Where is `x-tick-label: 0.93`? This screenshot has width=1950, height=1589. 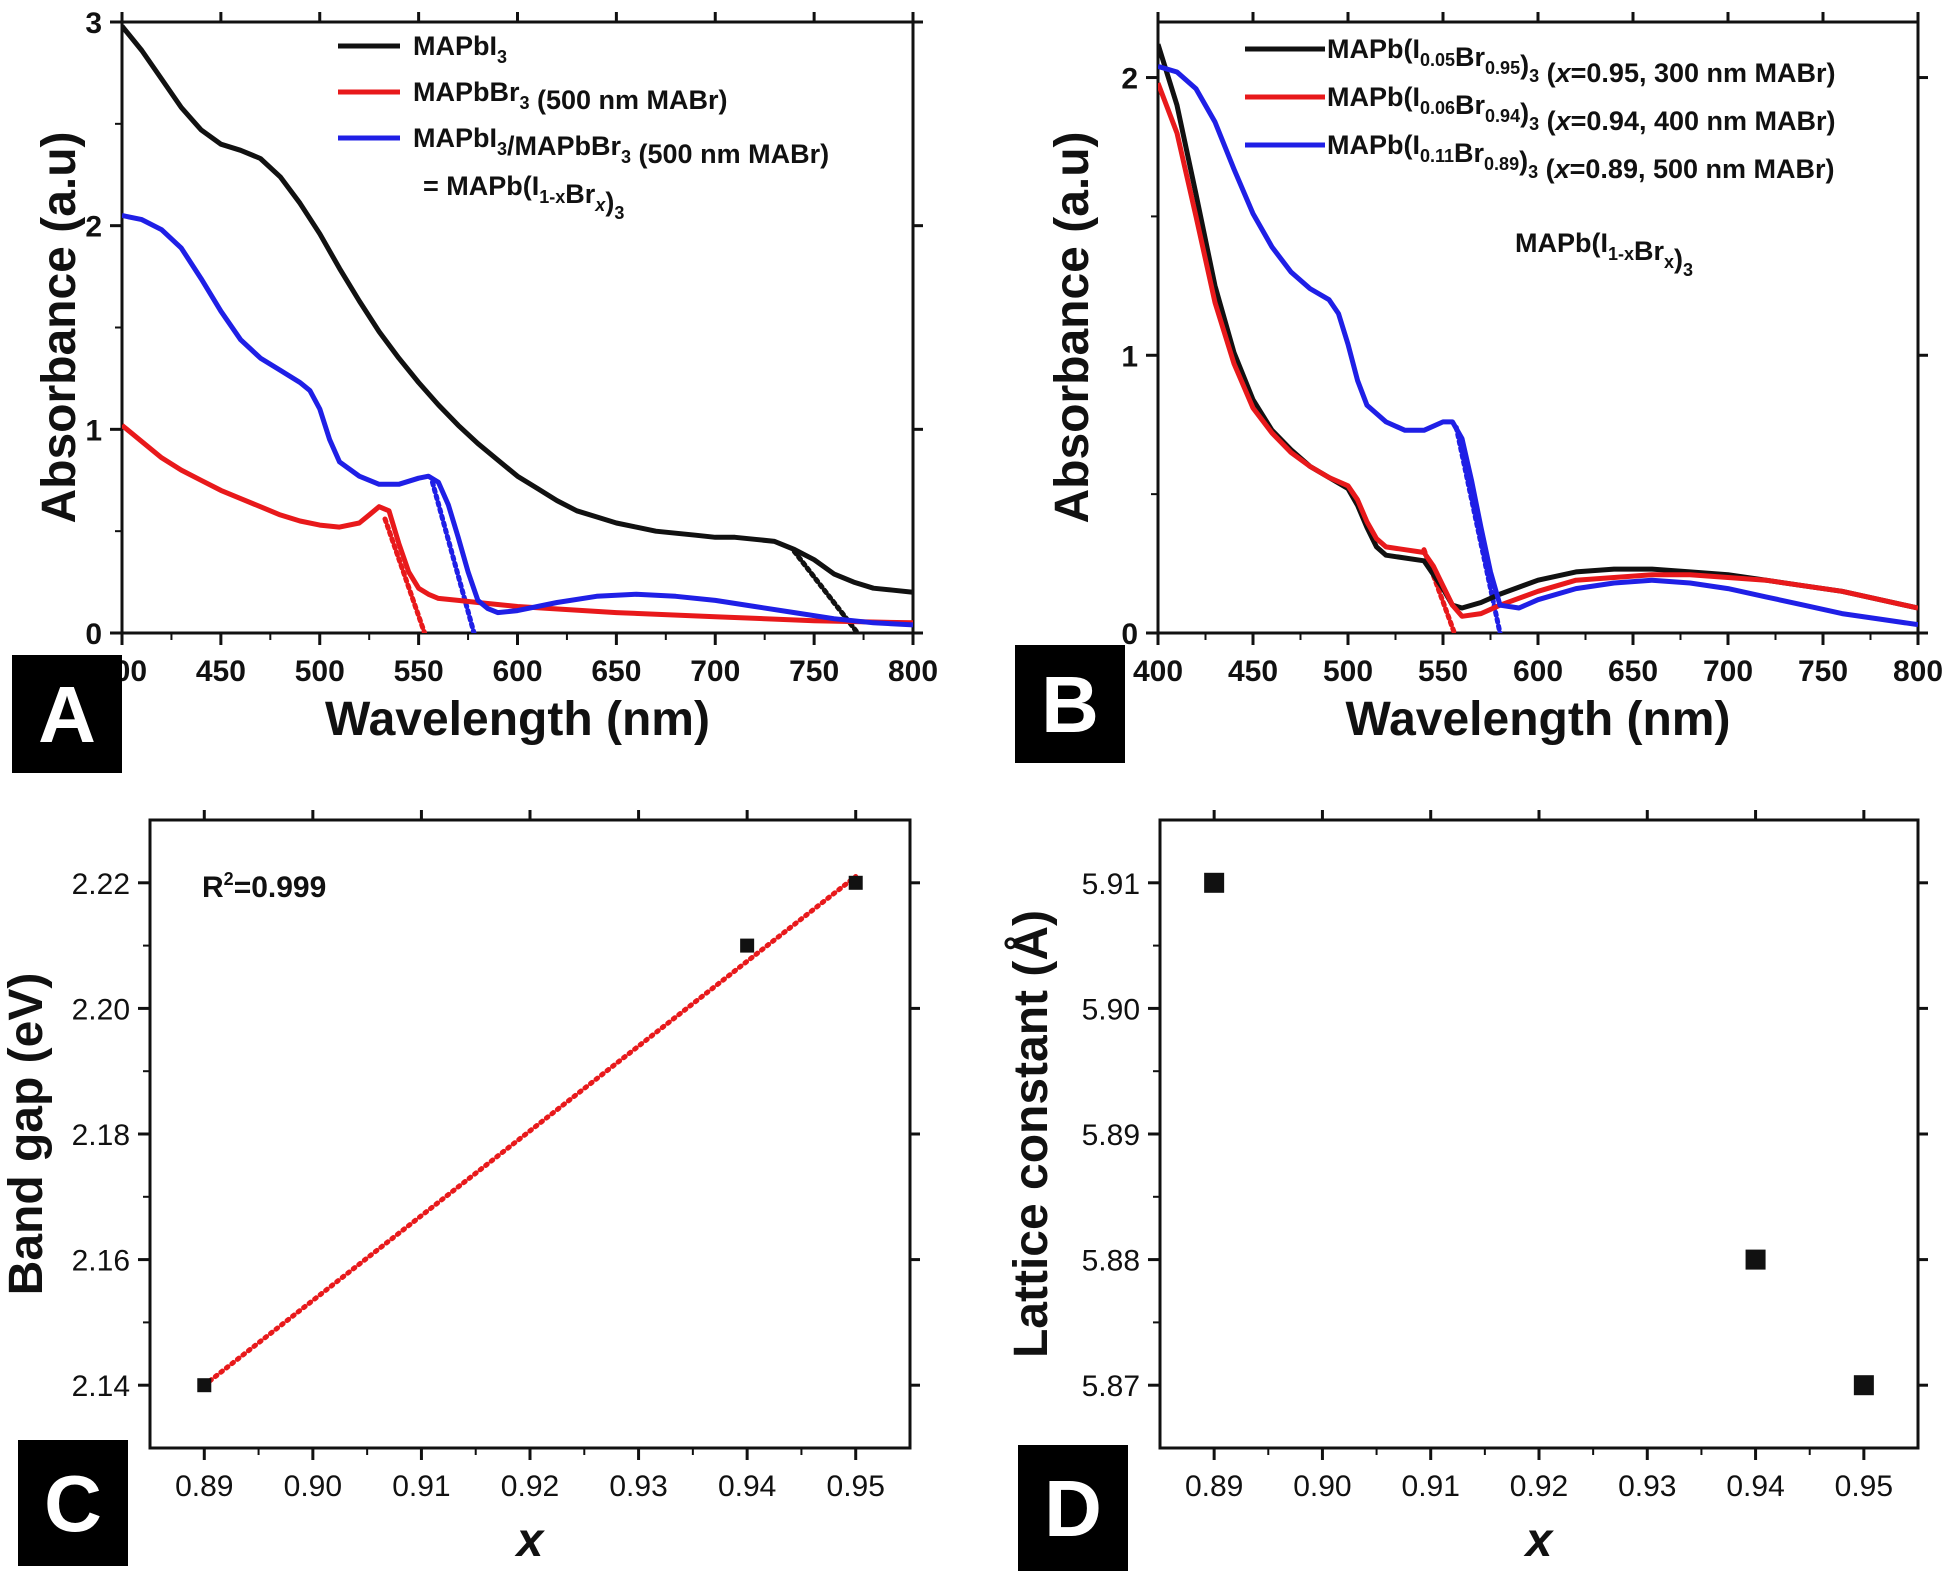 x-tick-label: 0.93 is located at coordinates (1647, 1486).